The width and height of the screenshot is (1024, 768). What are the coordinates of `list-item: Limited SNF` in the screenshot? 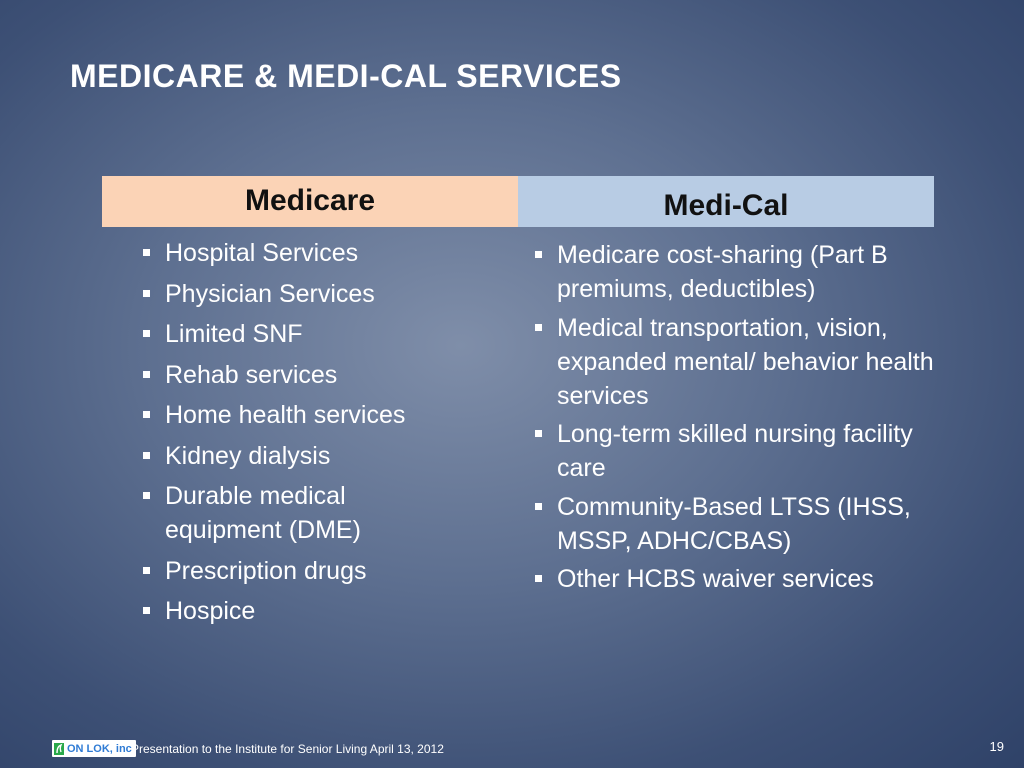 It's located at (325, 334).